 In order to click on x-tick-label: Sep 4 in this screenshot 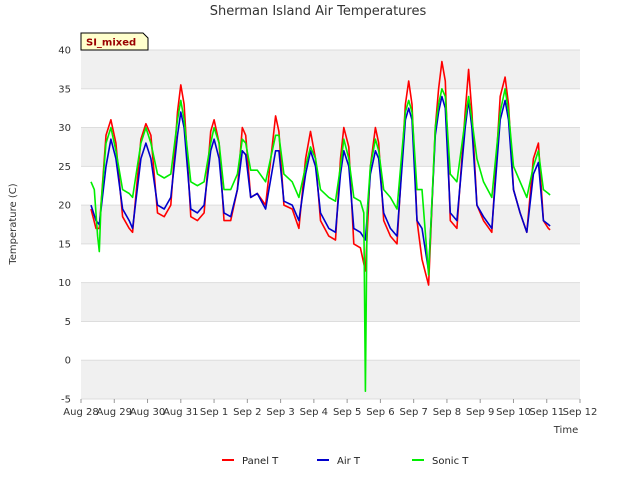, I will do `click(314, 412)`.